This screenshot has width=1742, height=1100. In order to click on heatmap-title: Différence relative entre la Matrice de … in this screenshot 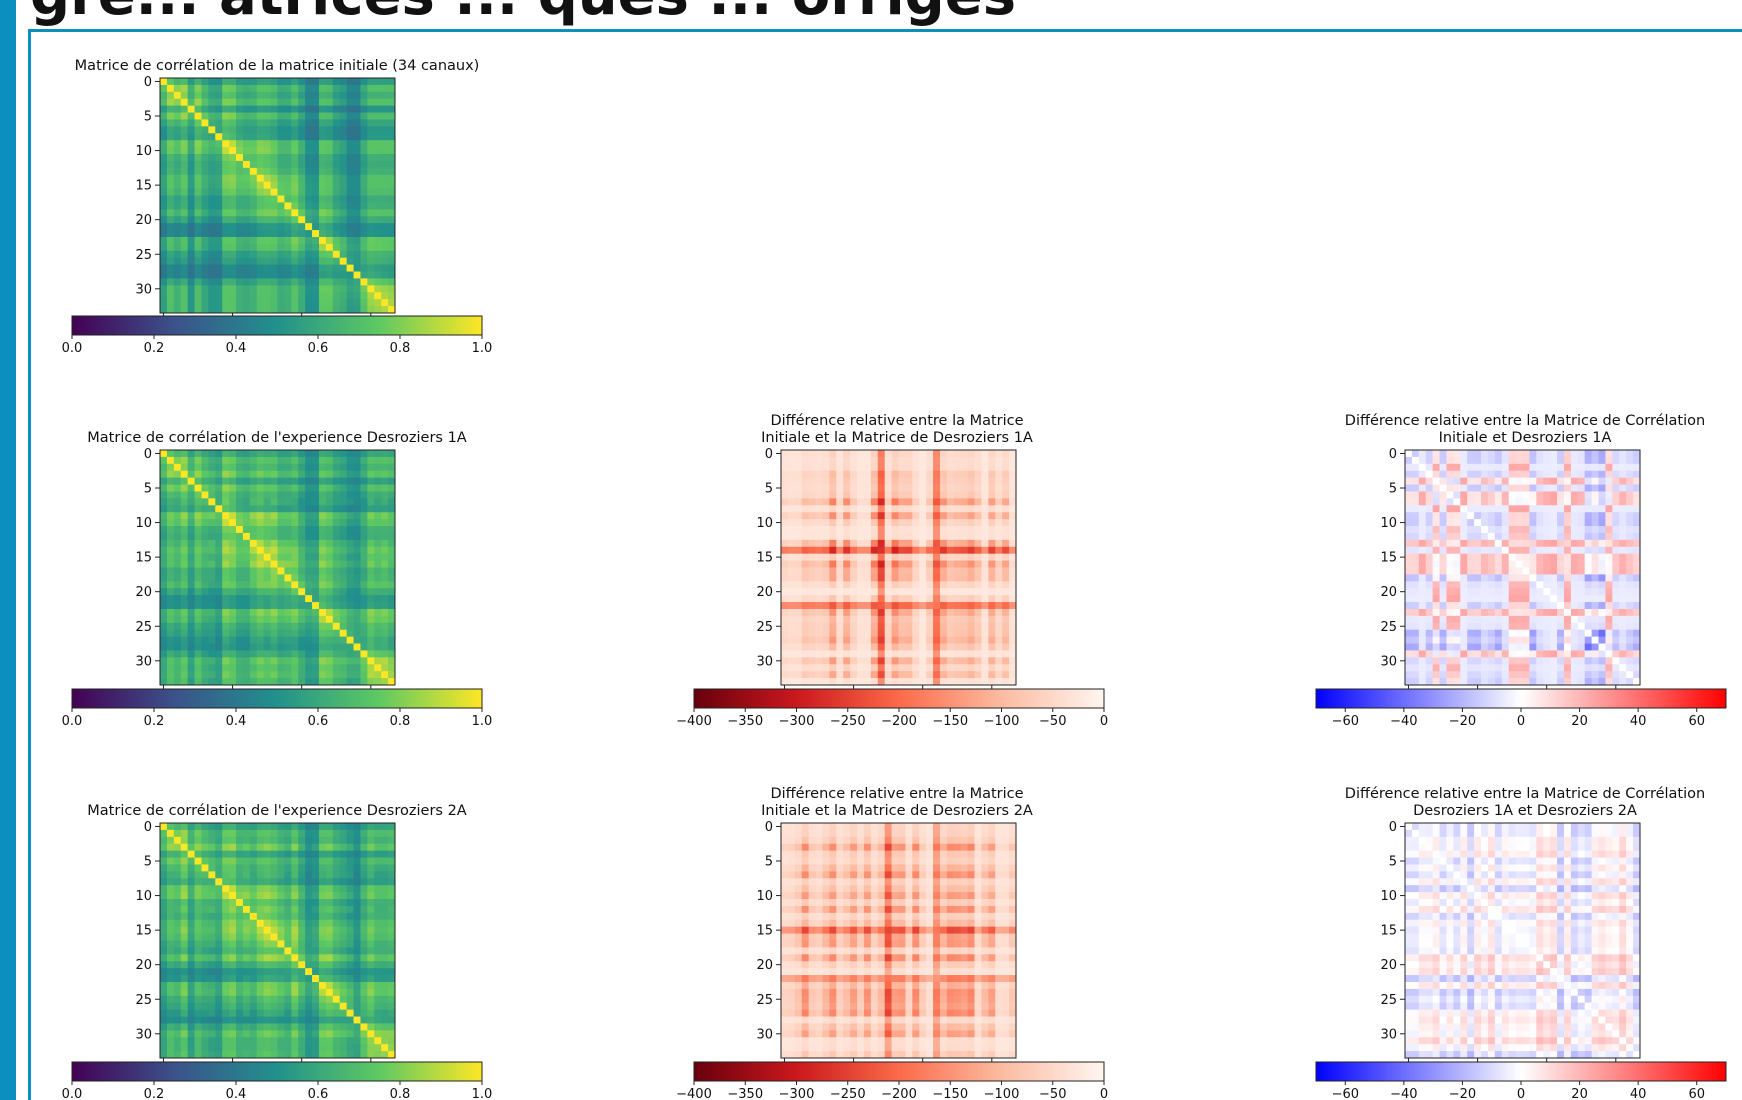, I will do `click(1525, 421)`.